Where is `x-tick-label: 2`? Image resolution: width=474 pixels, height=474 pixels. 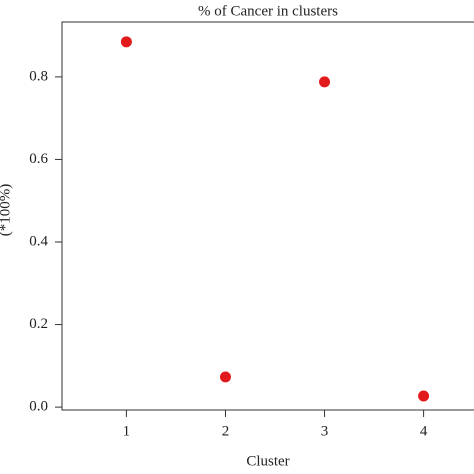 x-tick-label: 2 is located at coordinates (226, 431).